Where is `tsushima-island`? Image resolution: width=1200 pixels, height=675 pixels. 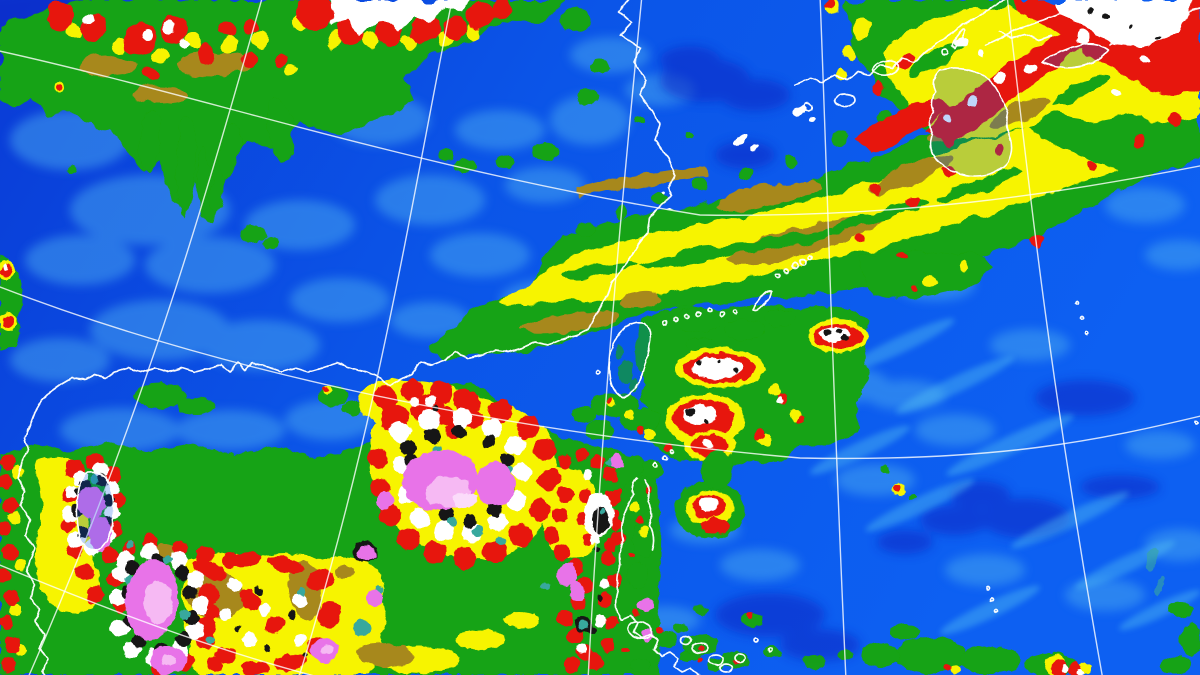
tsushima-island is located at coordinates (958, 38).